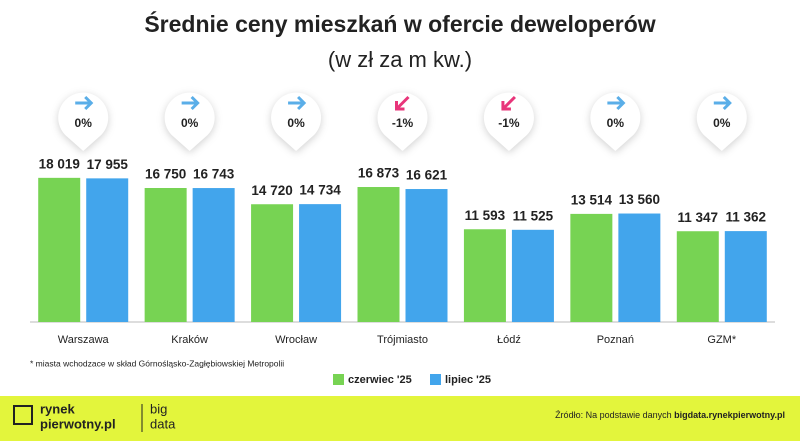 Image resolution: width=800 pixels, height=441 pixels. I want to click on logo-text: rynek, so click(57, 408).